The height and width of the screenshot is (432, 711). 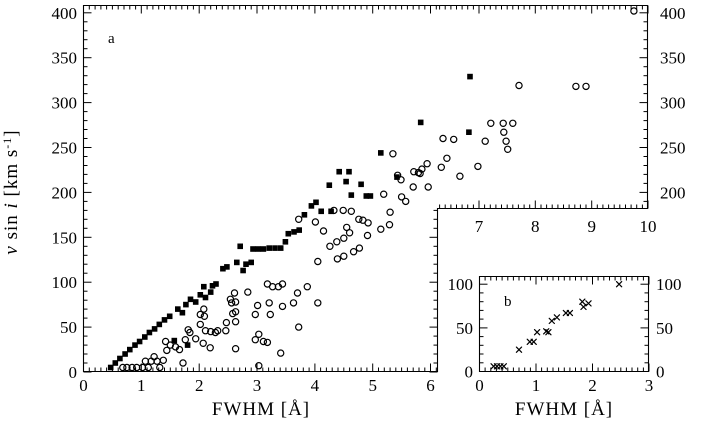 What do you see at coordinates (479, 226) in the screenshot?
I see `tick-label: 7` at bounding box center [479, 226].